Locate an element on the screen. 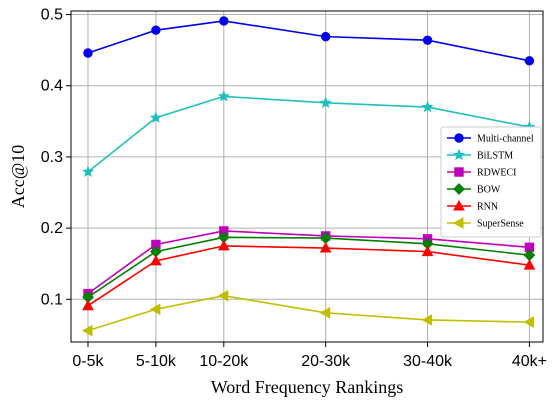 The image size is (559, 402). x-tick-label: 40k+ is located at coordinates (529, 361).